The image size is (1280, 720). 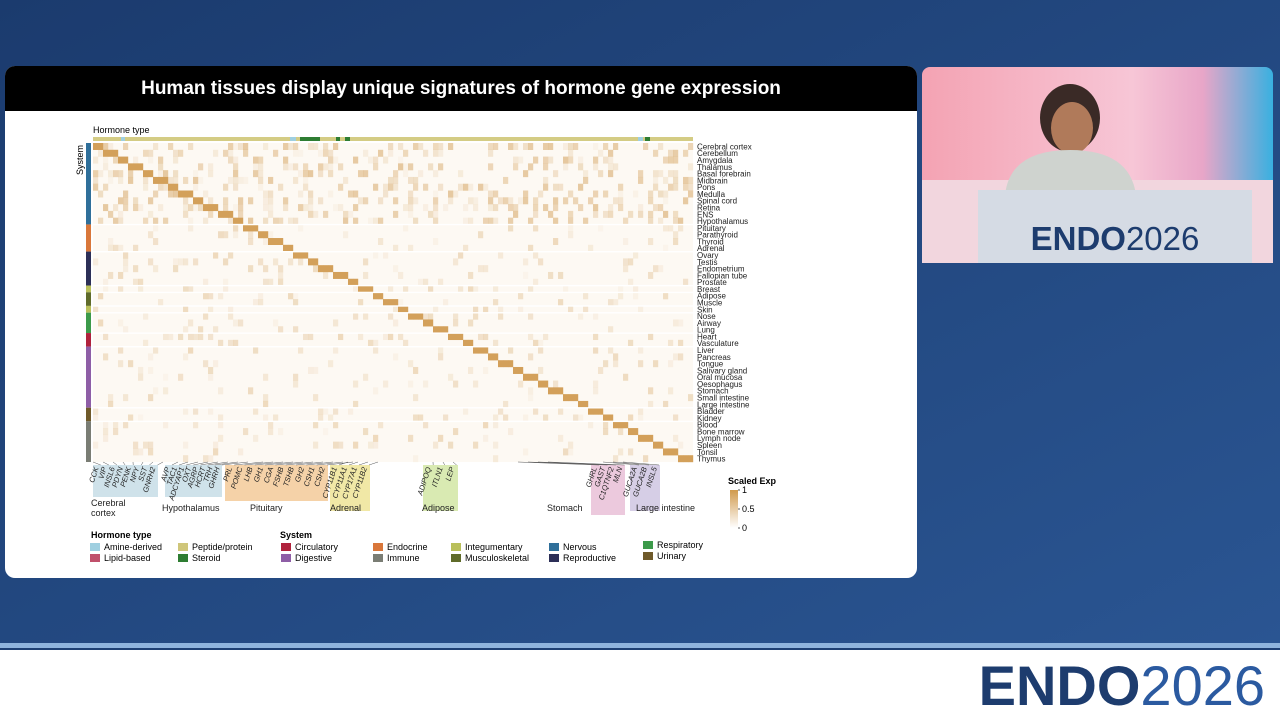 What do you see at coordinates (734, 509) in the screenshot?
I see `scale-bar` at bounding box center [734, 509].